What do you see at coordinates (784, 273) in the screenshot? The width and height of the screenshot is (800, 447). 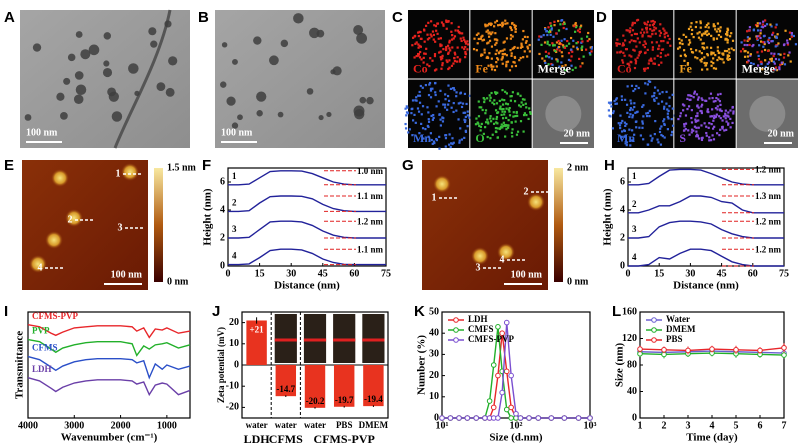 I see `x-tick-label: 75` at bounding box center [784, 273].